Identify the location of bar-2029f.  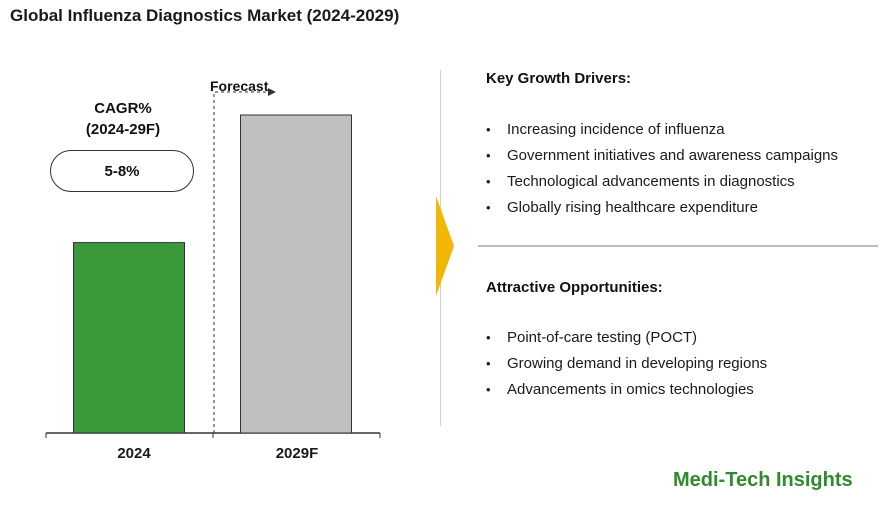
(296, 274).